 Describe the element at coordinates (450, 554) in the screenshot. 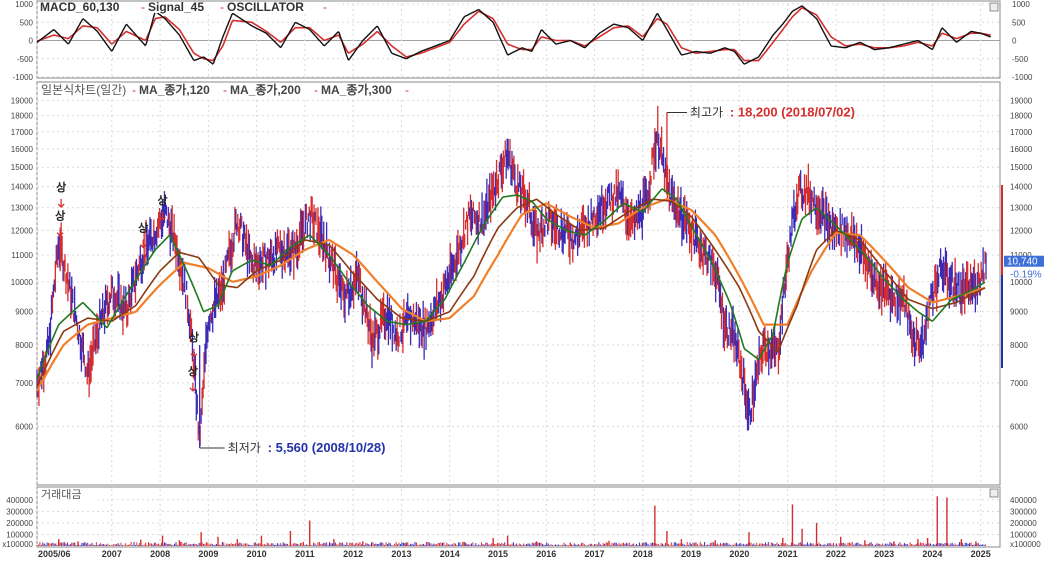

I see `x-tick-label: 2014` at that location.